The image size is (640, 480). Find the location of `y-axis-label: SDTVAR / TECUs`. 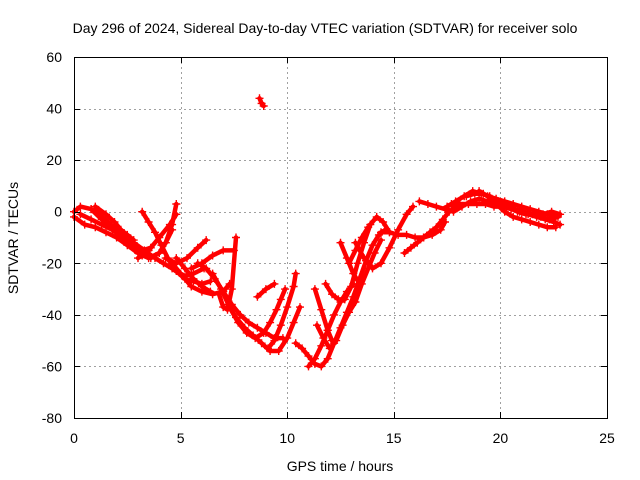

y-axis-label: SDTVAR / TECUs is located at coordinates (13, 238).